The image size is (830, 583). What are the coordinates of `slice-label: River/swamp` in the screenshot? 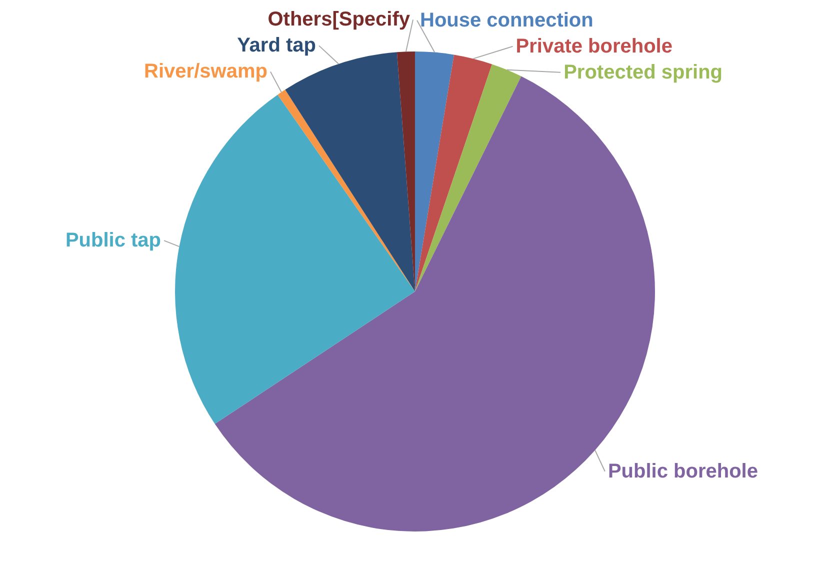 It's located at (206, 71).